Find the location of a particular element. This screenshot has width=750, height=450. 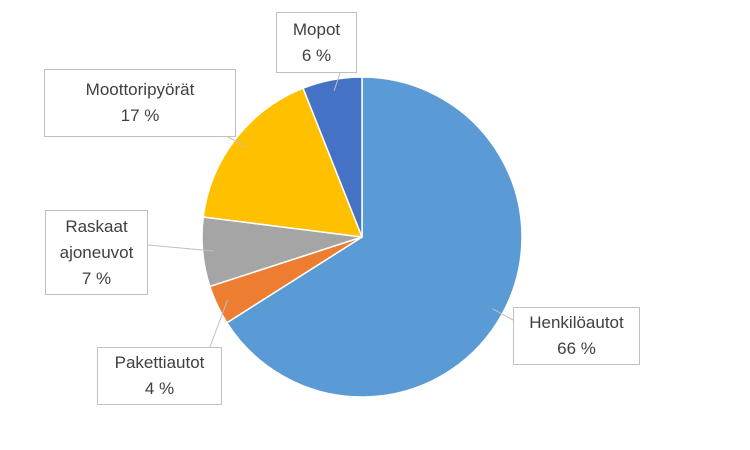

label-value: 7 % is located at coordinates (96, 278).